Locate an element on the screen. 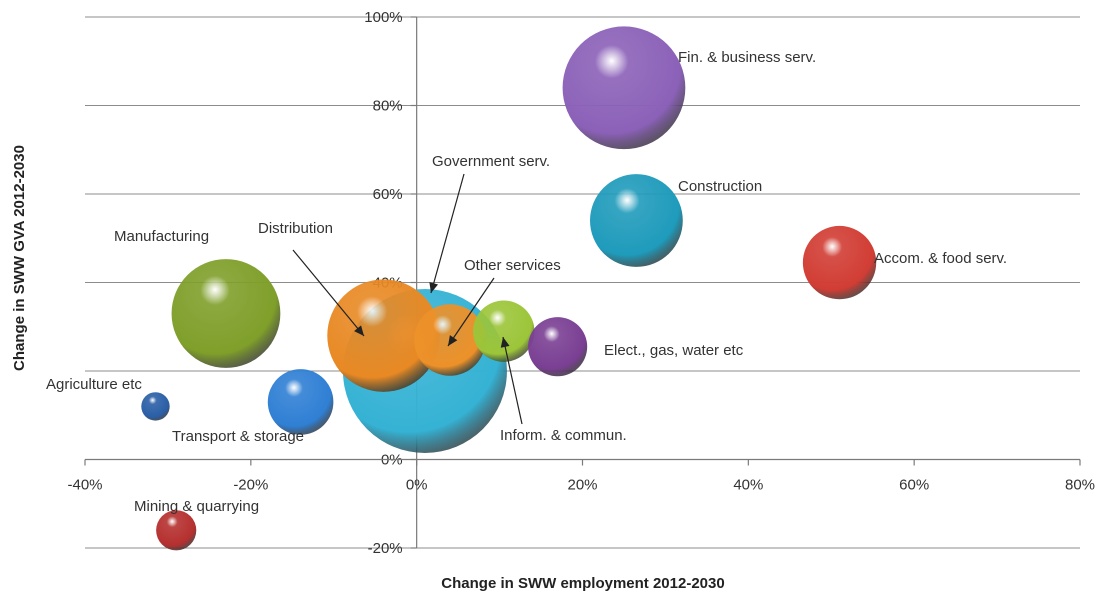 This screenshot has height=596, width=1104. bubble-transport-storage is located at coordinates (300, 402).